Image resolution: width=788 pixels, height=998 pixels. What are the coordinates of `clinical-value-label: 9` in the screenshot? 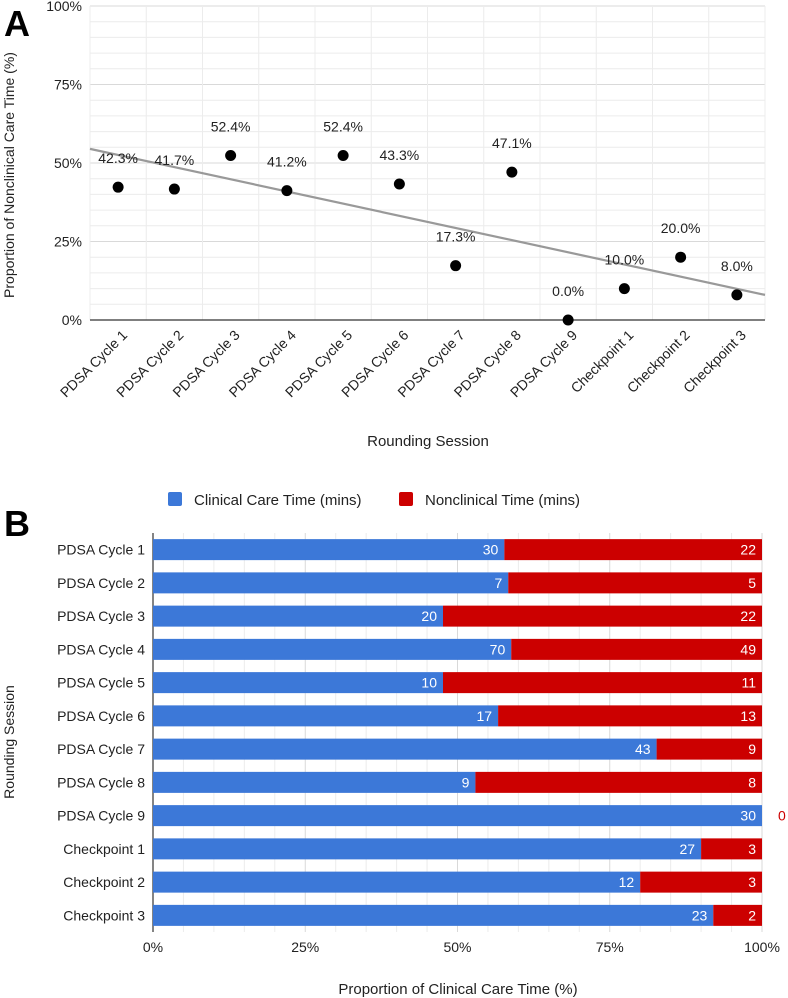 It's located at (466, 782).